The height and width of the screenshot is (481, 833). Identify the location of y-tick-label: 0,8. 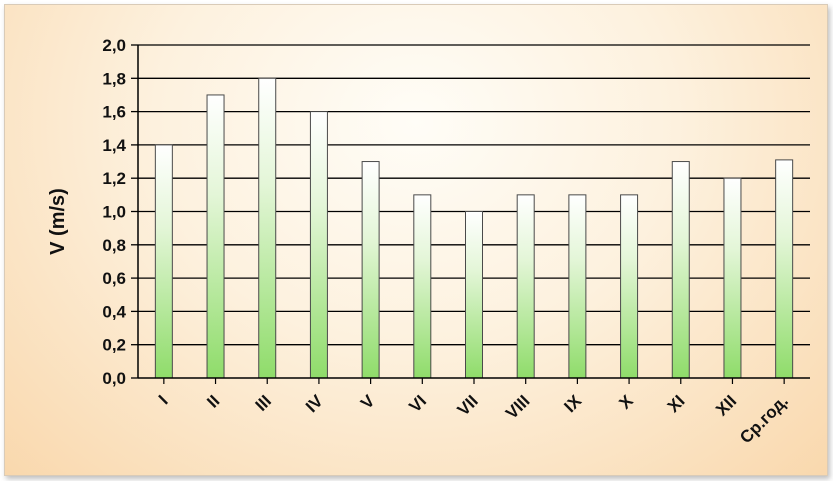
(114, 245).